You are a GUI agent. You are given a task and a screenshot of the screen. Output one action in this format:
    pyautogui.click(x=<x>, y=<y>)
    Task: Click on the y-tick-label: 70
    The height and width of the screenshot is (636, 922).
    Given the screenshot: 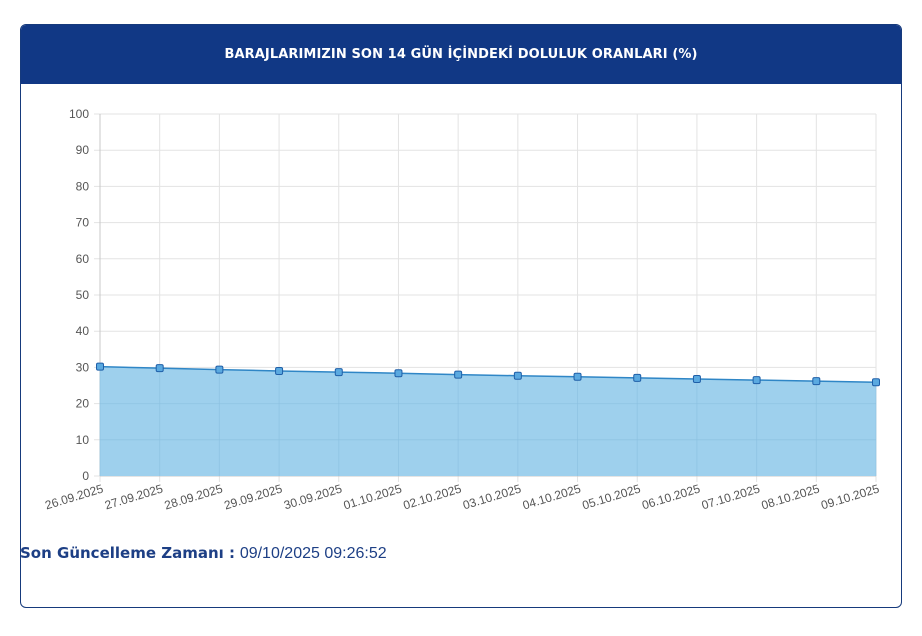 What is the action you would take?
    pyautogui.click(x=83, y=223)
    